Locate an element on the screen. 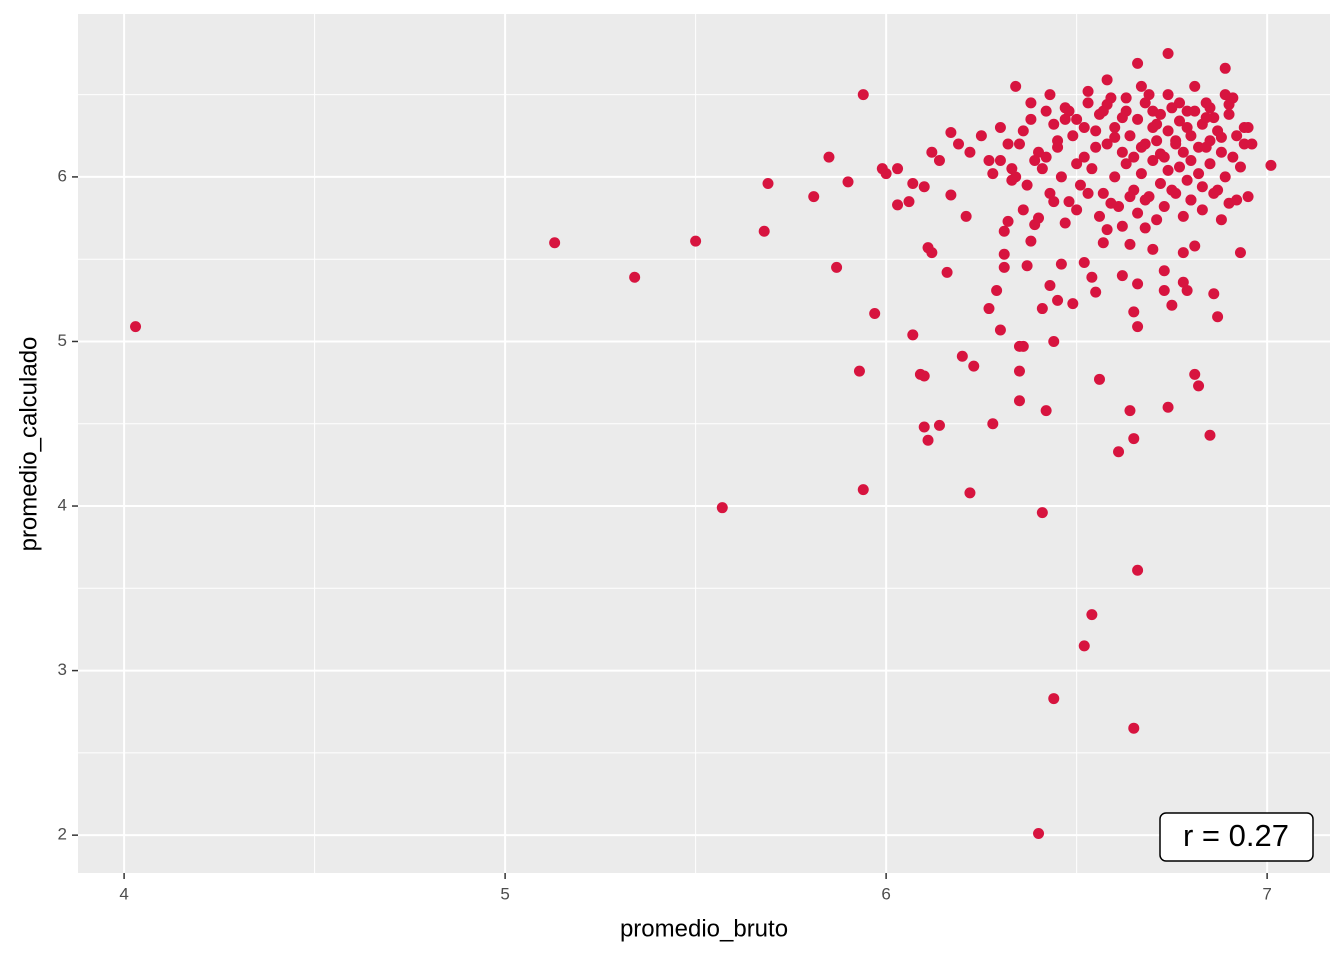 Image resolution: width=1344 pixels, height=960 pixels. x-tick-label: 4 is located at coordinates (123, 893).